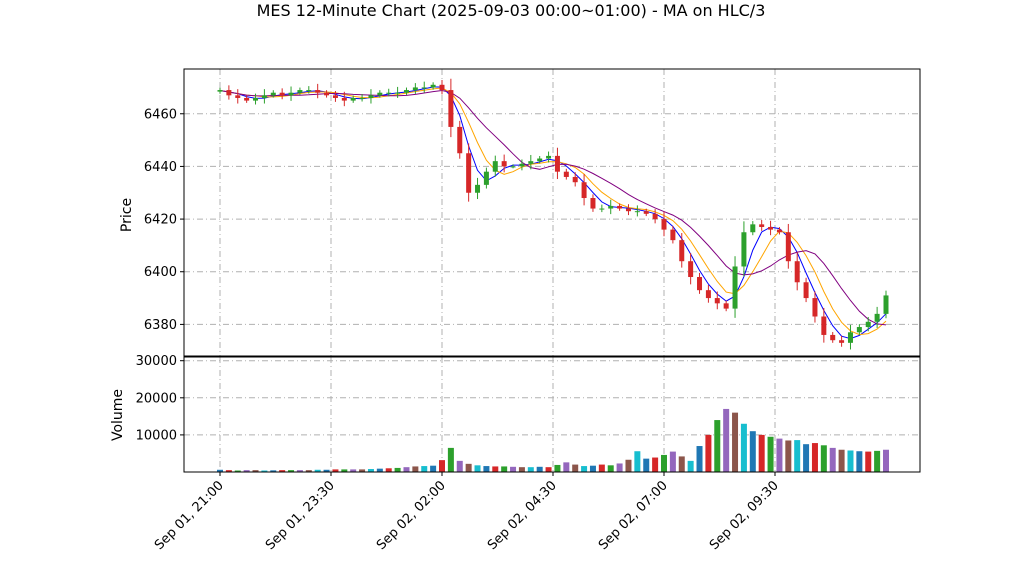 The image size is (1022, 575). Describe the element at coordinates (411, 515) in the screenshot. I see `x-tick-label: Sep 02, 02:00` at that location.